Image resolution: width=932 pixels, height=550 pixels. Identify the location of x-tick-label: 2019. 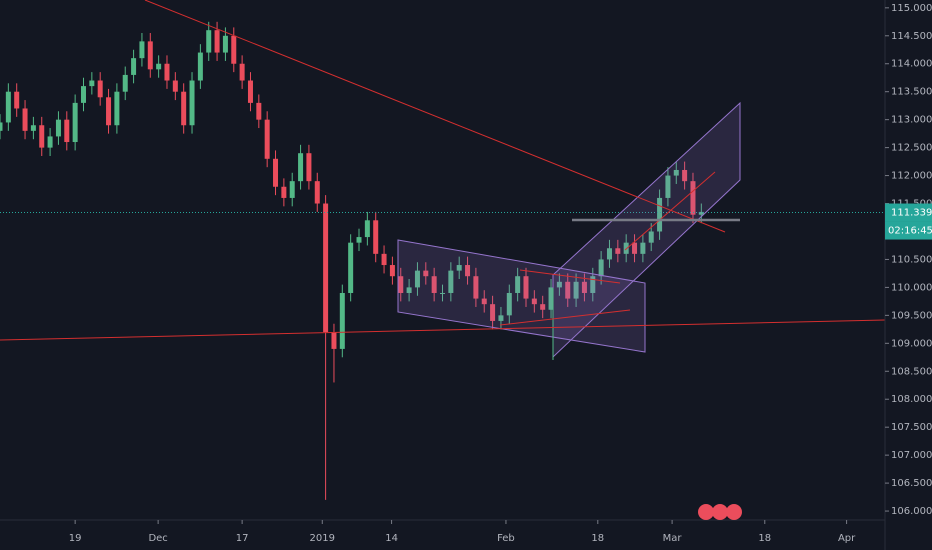
(322, 538).